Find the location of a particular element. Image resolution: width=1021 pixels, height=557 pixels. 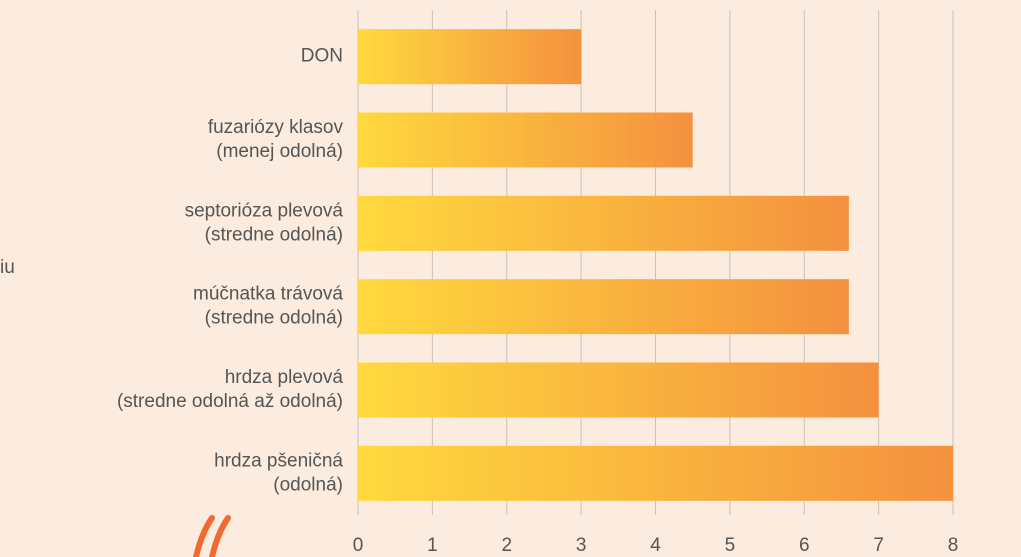

y-tick-label: (menej odolná) is located at coordinates (279, 151).